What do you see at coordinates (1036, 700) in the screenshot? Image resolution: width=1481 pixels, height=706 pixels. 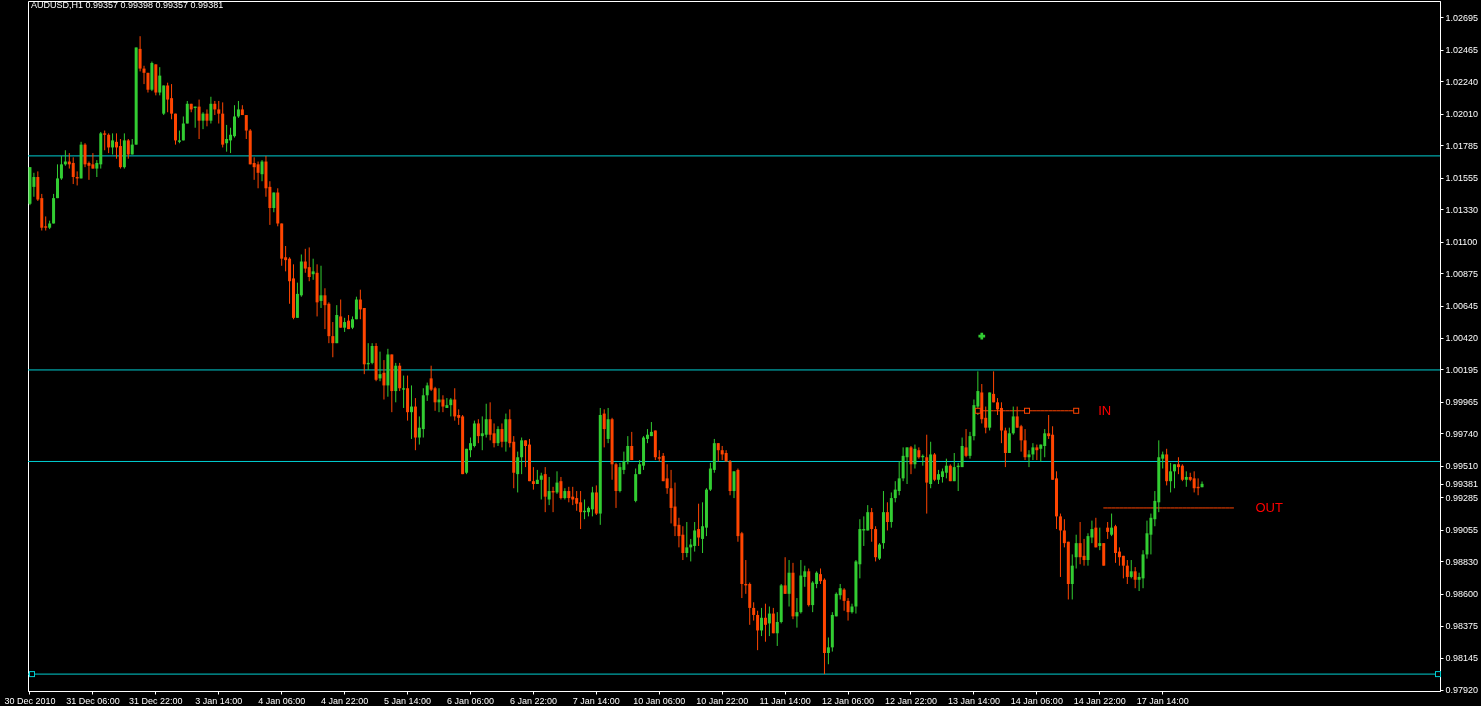 I see `x-tick-label: 14 Jan 06:00` at bounding box center [1036, 700].